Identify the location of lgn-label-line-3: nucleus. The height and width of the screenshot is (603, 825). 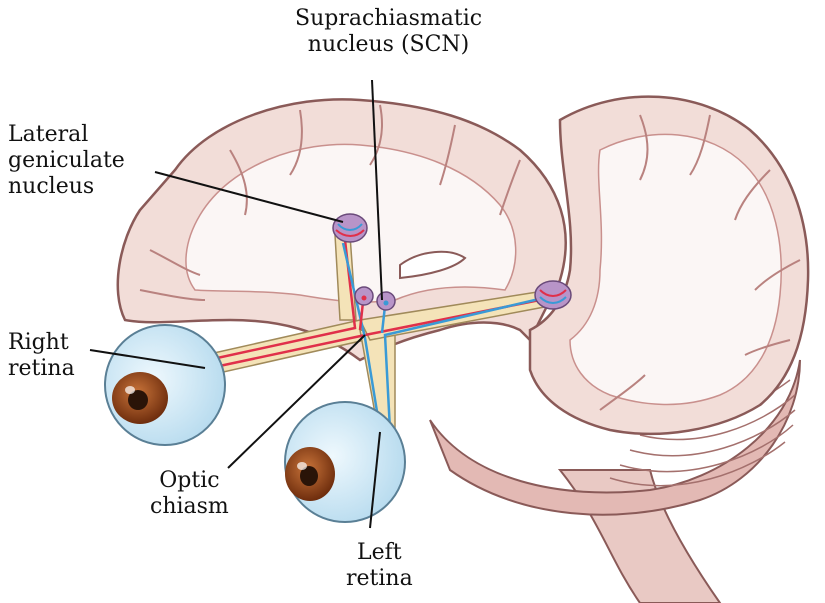
(51, 186).